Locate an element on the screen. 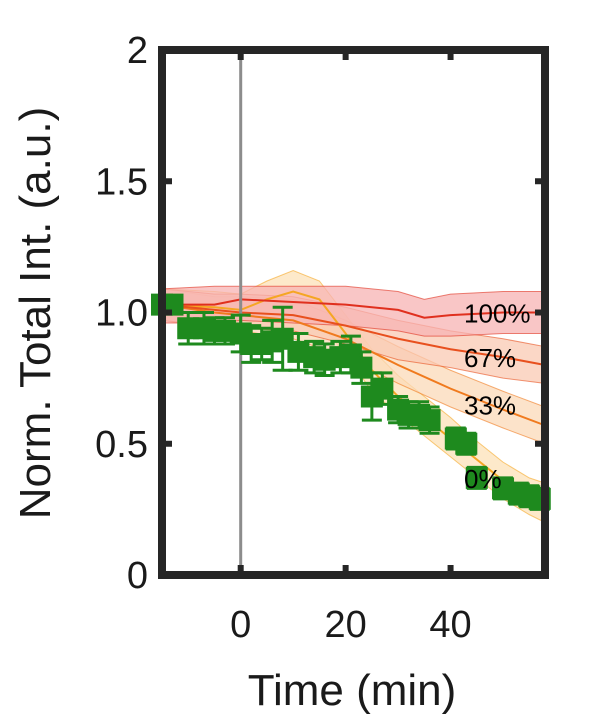 This screenshot has width=600, height=720. series-label-33: 33% is located at coordinates (490, 405).